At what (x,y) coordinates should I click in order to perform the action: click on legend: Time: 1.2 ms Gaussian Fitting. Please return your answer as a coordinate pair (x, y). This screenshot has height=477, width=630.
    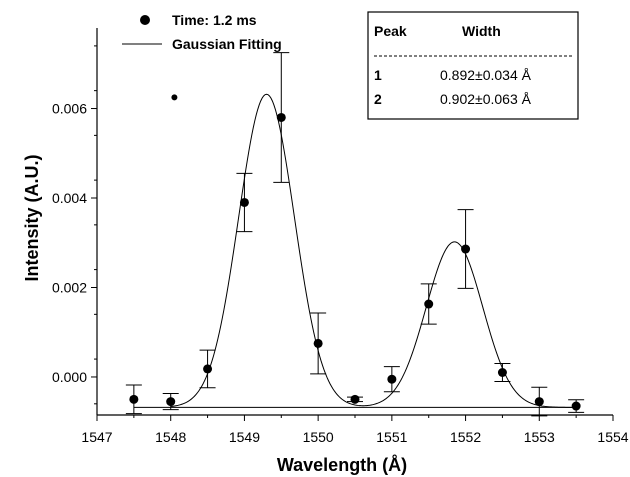
    Looking at the image, I should click on (202, 32).